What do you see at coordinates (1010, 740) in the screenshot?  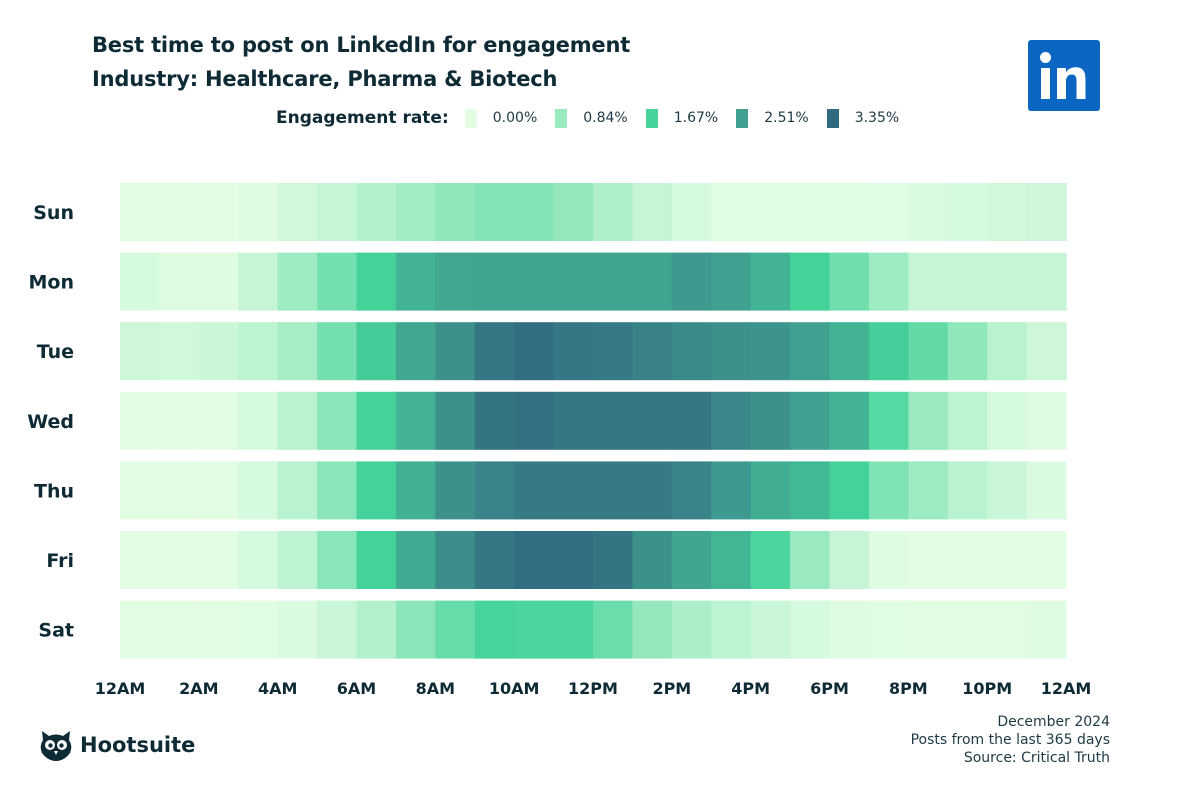 I see `footer-period: Posts from the last 365 days` at bounding box center [1010, 740].